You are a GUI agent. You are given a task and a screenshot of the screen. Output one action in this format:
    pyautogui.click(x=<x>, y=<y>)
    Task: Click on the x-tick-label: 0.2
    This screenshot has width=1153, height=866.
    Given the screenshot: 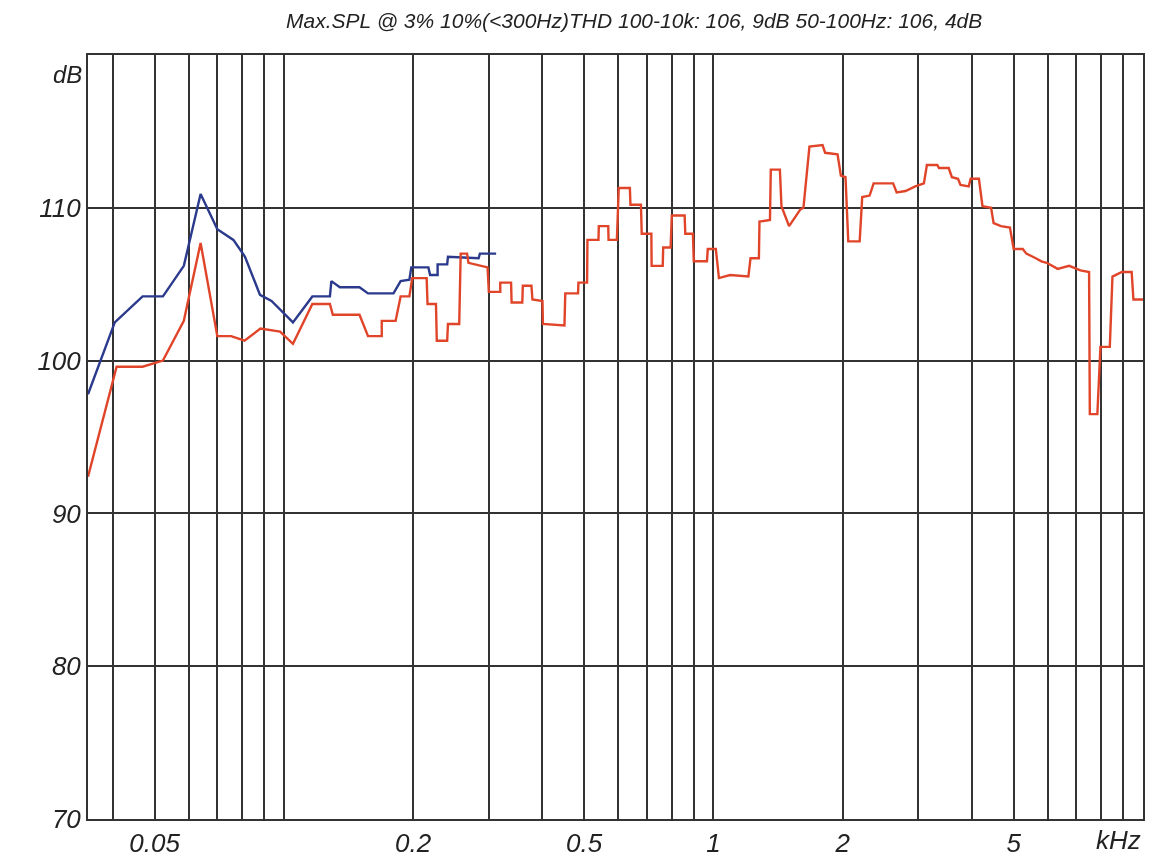 What is the action you would take?
    pyautogui.click(x=413, y=843)
    